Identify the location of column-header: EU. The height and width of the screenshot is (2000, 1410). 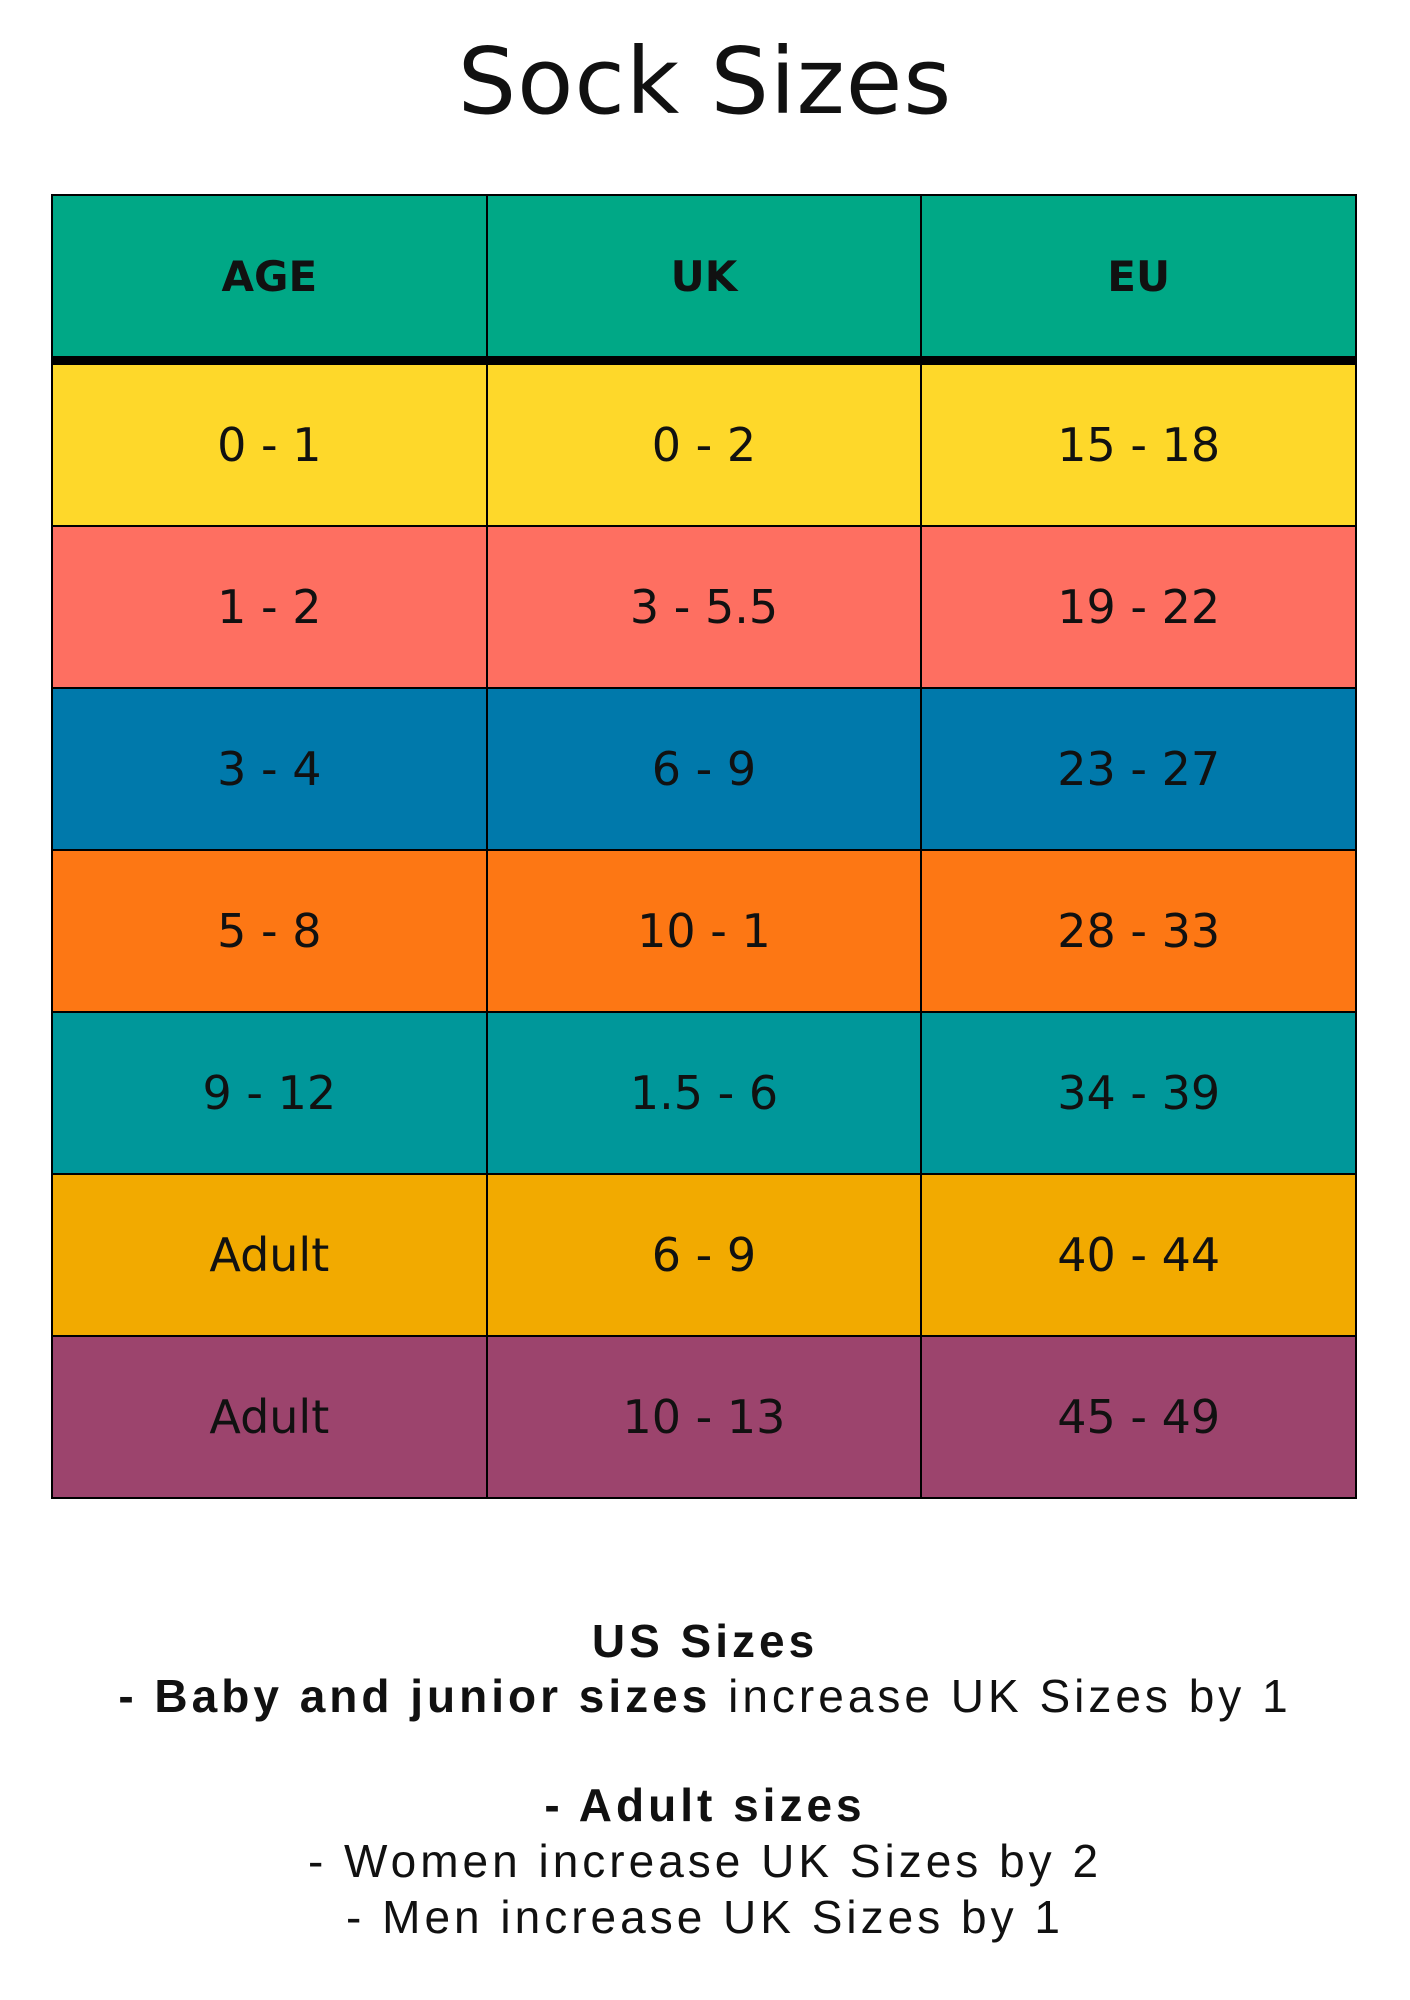
(1138, 279).